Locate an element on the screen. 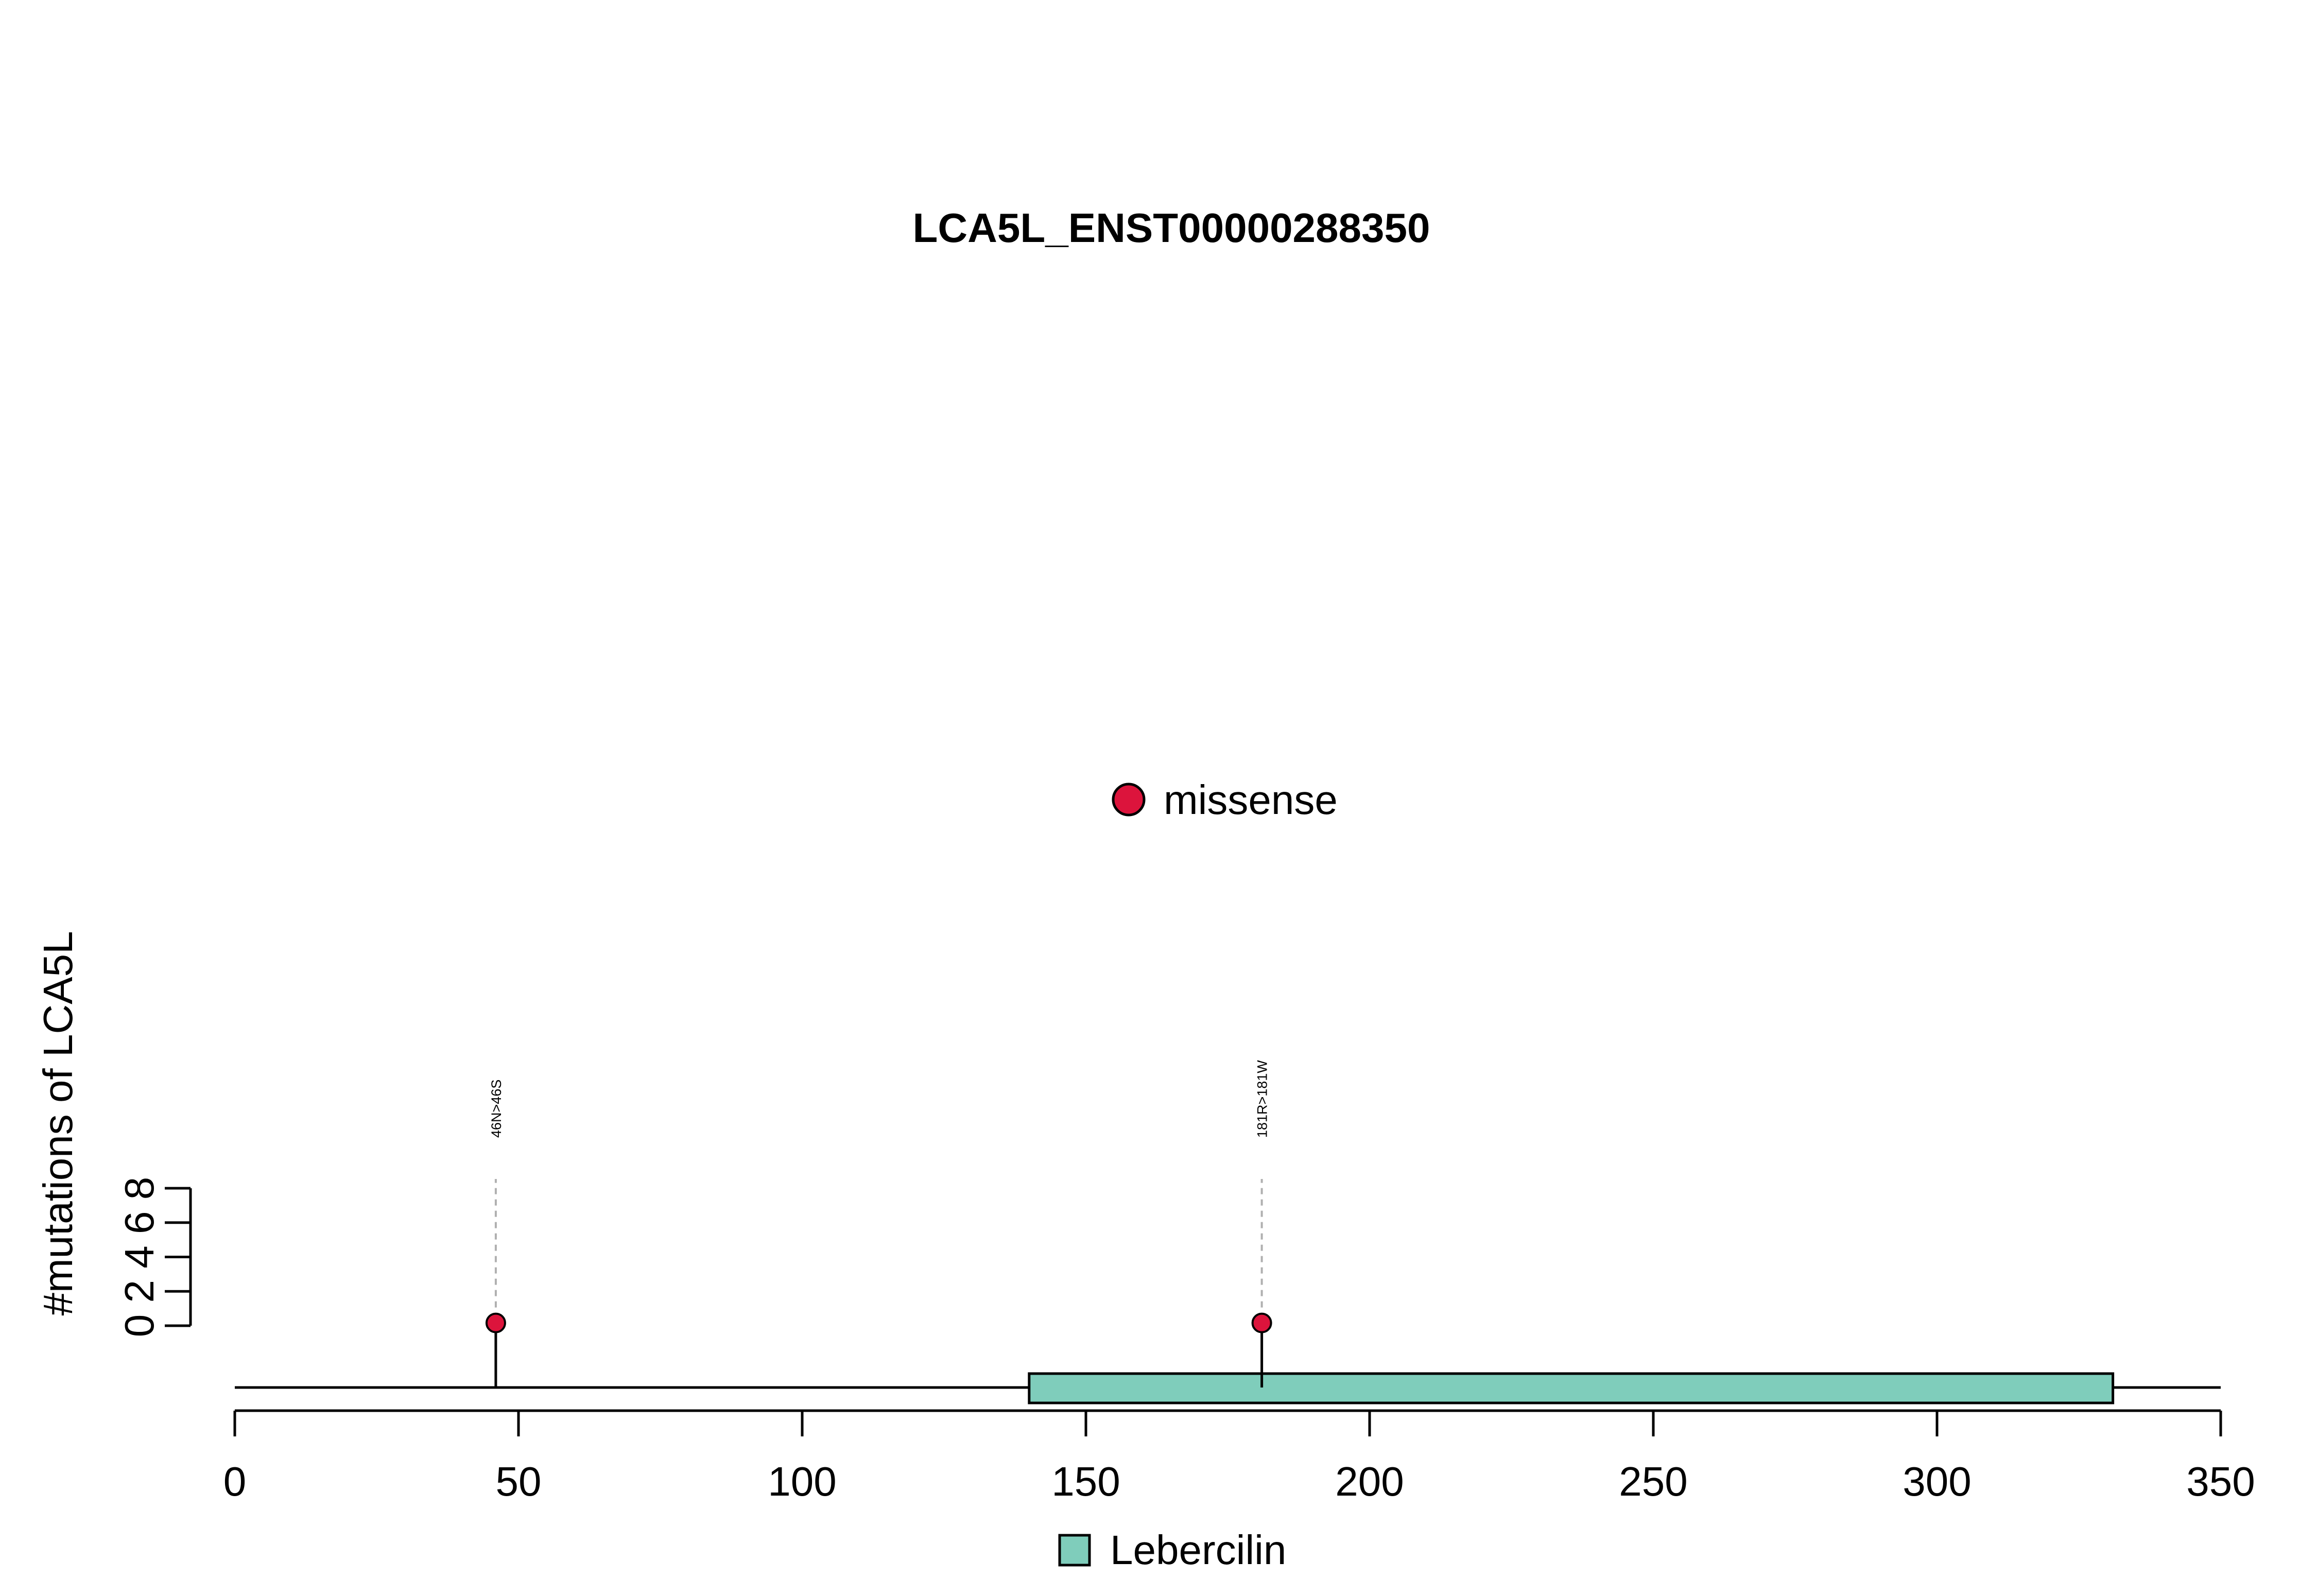 This screenshot has height=1596, width=2317. y-axis-label: #mutations of LCA5L is located at coordinates (58, 1123).